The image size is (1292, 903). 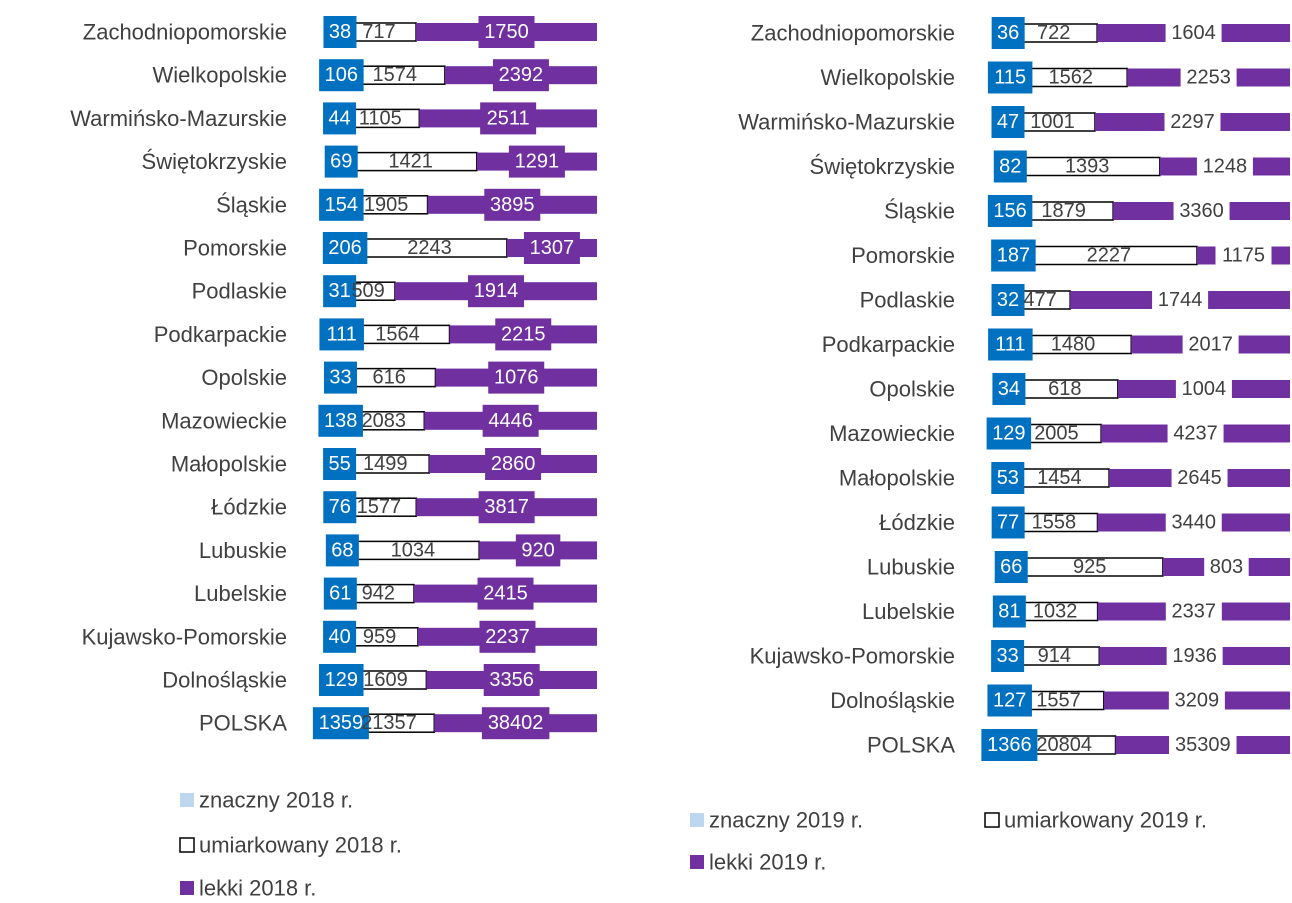 I want to click on data-label: 81, so click(x=1009, y=612).